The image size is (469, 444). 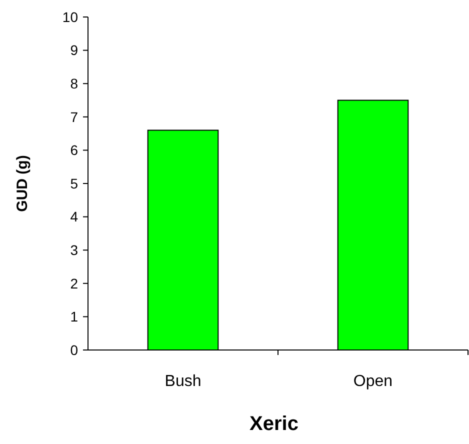 I want to click on x-tick-label: Open, so click(x=373, y=381).